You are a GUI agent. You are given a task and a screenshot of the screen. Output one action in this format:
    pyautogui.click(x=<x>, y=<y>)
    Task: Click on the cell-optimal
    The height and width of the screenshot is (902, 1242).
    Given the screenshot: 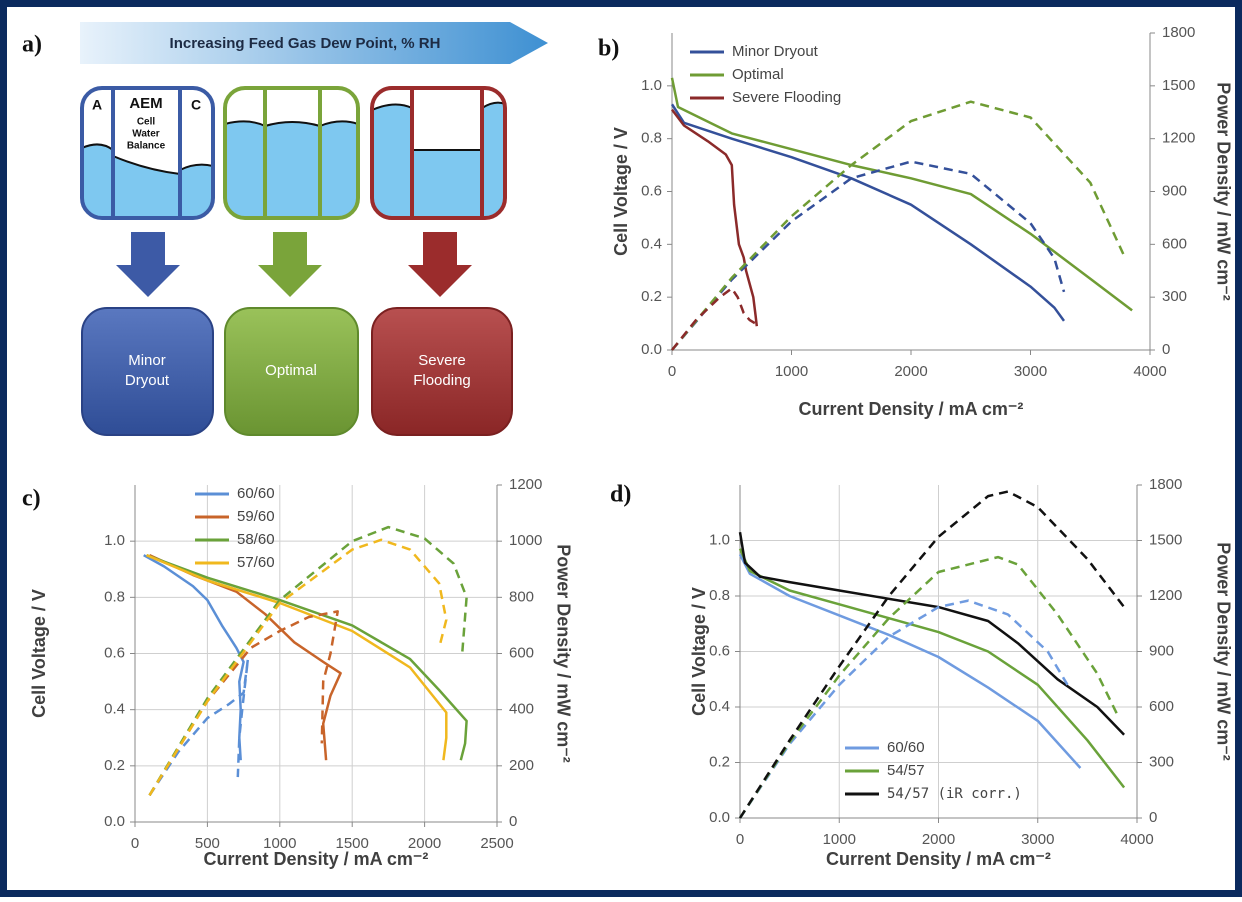 What is the action you would take?
    pyautogui.click(x=291, y=153)
    